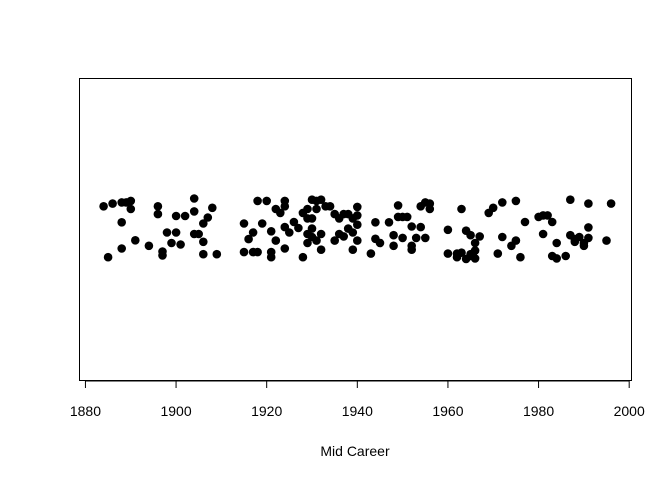  What do you see at coordinates (538, 411) in the screenshot?
I see `x-tick-label: 1980` at bounding box center [538, 411].